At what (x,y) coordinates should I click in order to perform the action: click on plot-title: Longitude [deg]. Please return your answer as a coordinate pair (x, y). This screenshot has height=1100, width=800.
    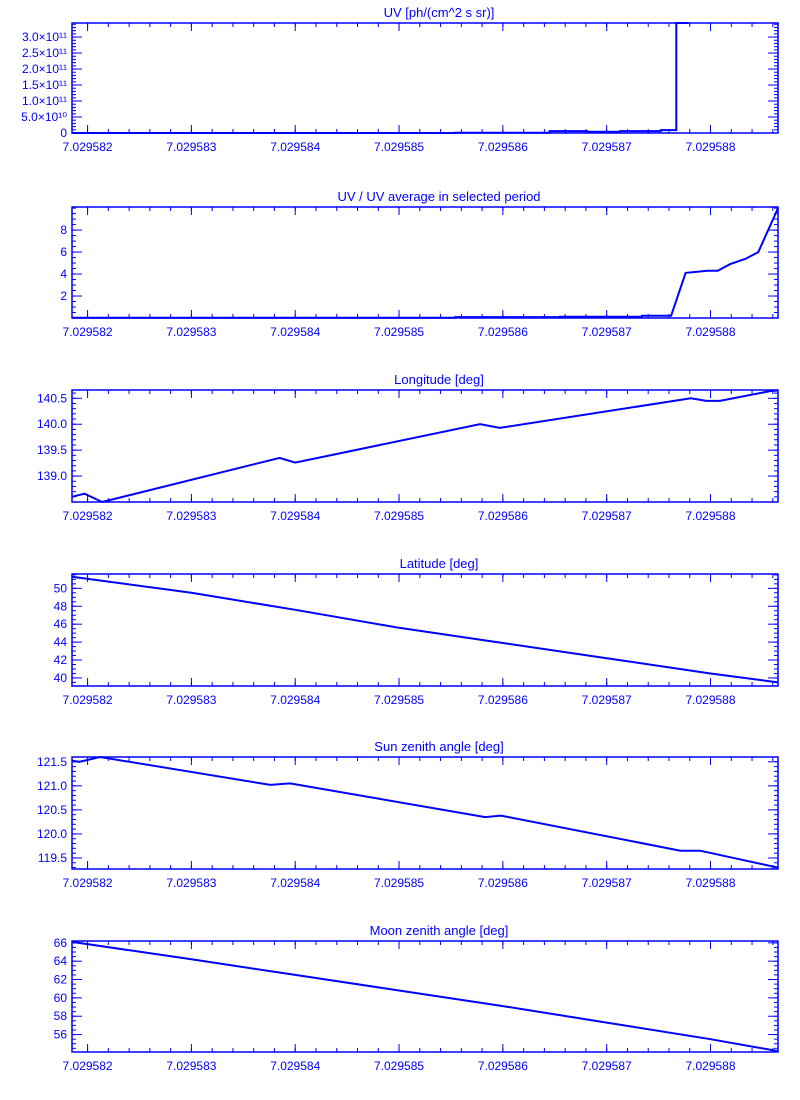
    Looking at the image, I should click on (439, 379).